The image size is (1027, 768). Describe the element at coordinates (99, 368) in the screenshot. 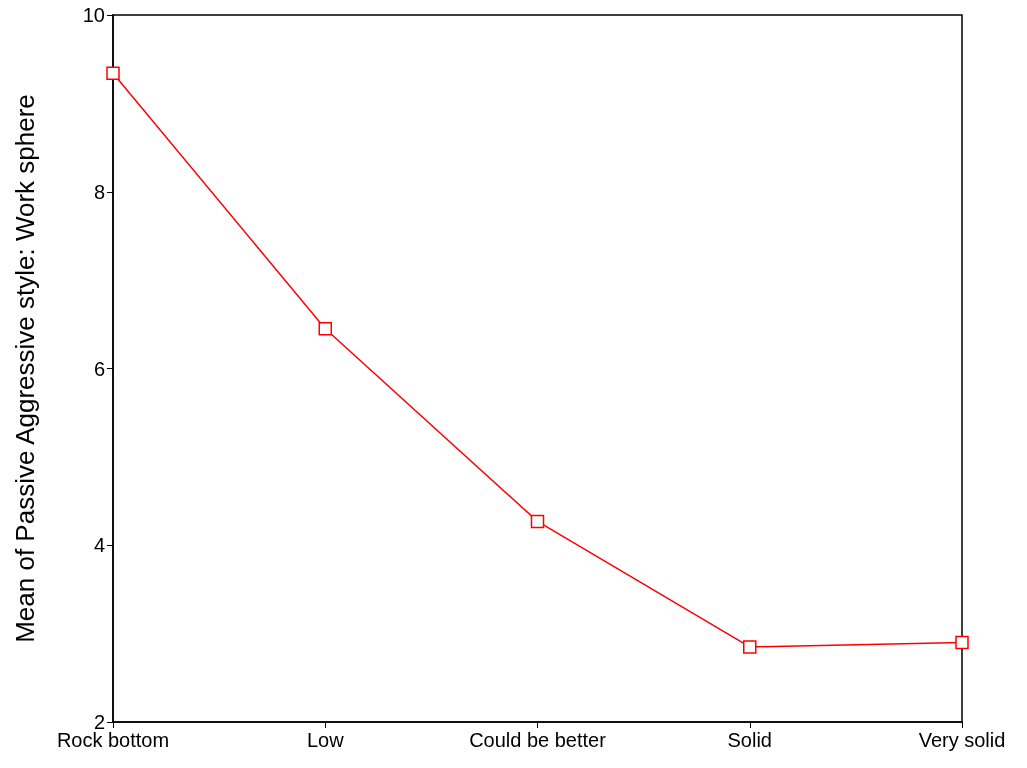

I see `y-tick-label: 6` at that location.